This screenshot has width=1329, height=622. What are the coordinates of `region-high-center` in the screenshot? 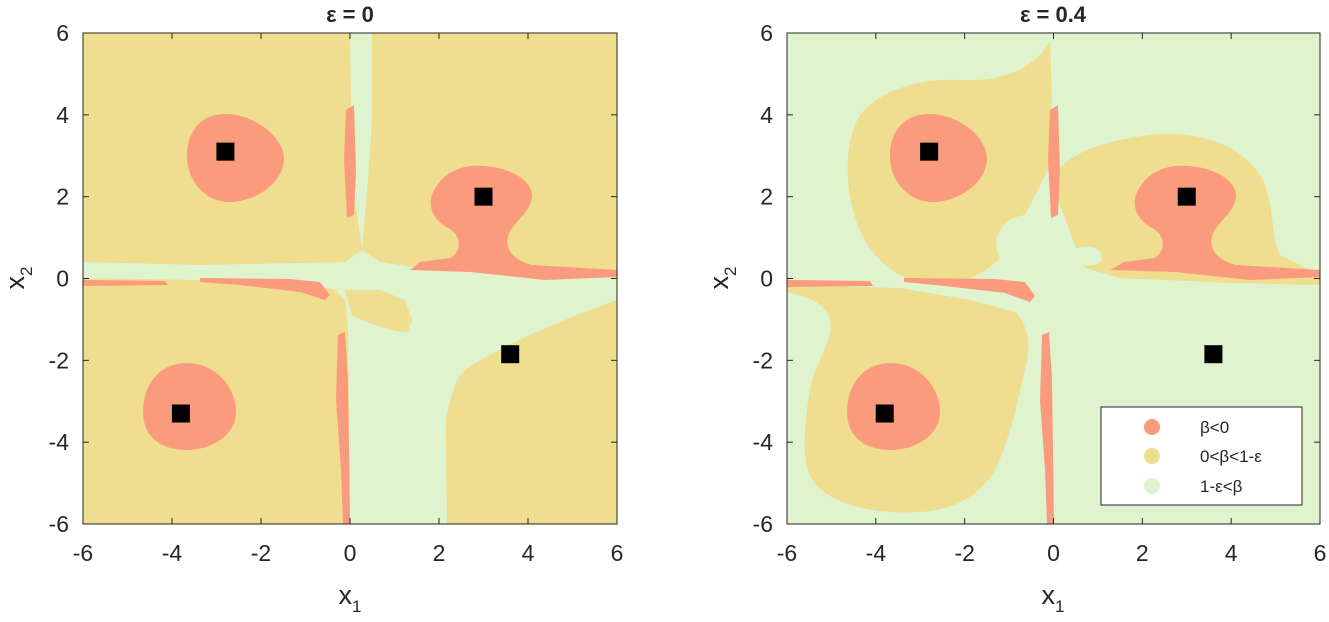 It's located at (396, 397).